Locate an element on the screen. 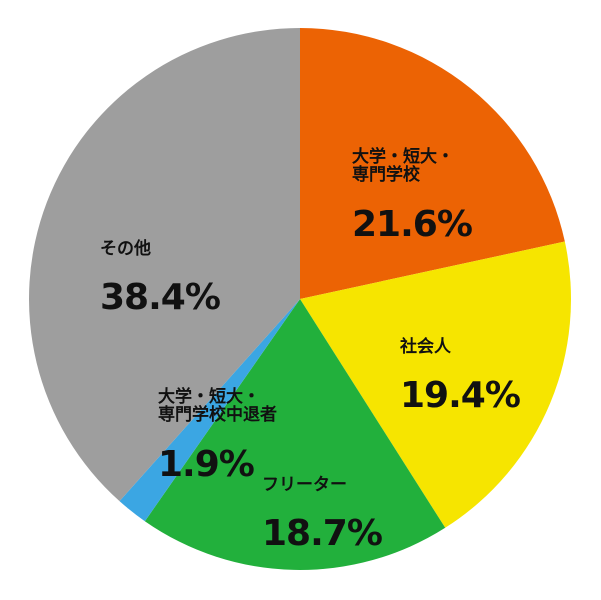 This screenshot has height=600, width=601. slice-label-university: 大学・短大・ 専門学校 21.6% is located at coordinates (412, 196).